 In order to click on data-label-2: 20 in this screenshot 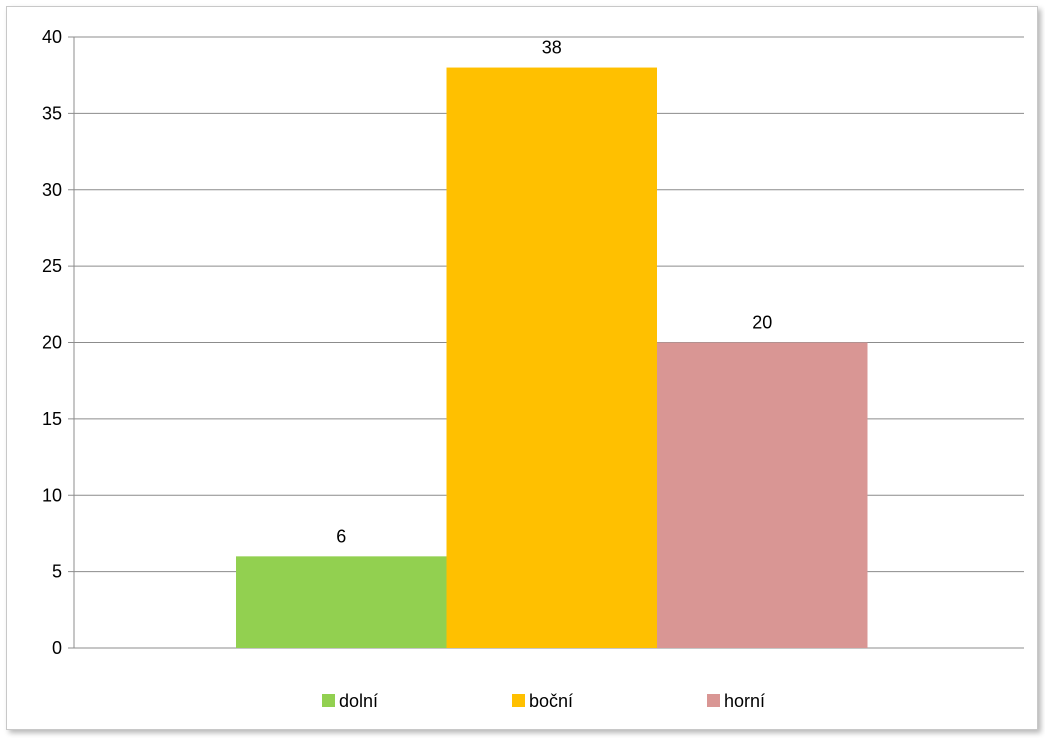, I will do `click(762, 323)`.